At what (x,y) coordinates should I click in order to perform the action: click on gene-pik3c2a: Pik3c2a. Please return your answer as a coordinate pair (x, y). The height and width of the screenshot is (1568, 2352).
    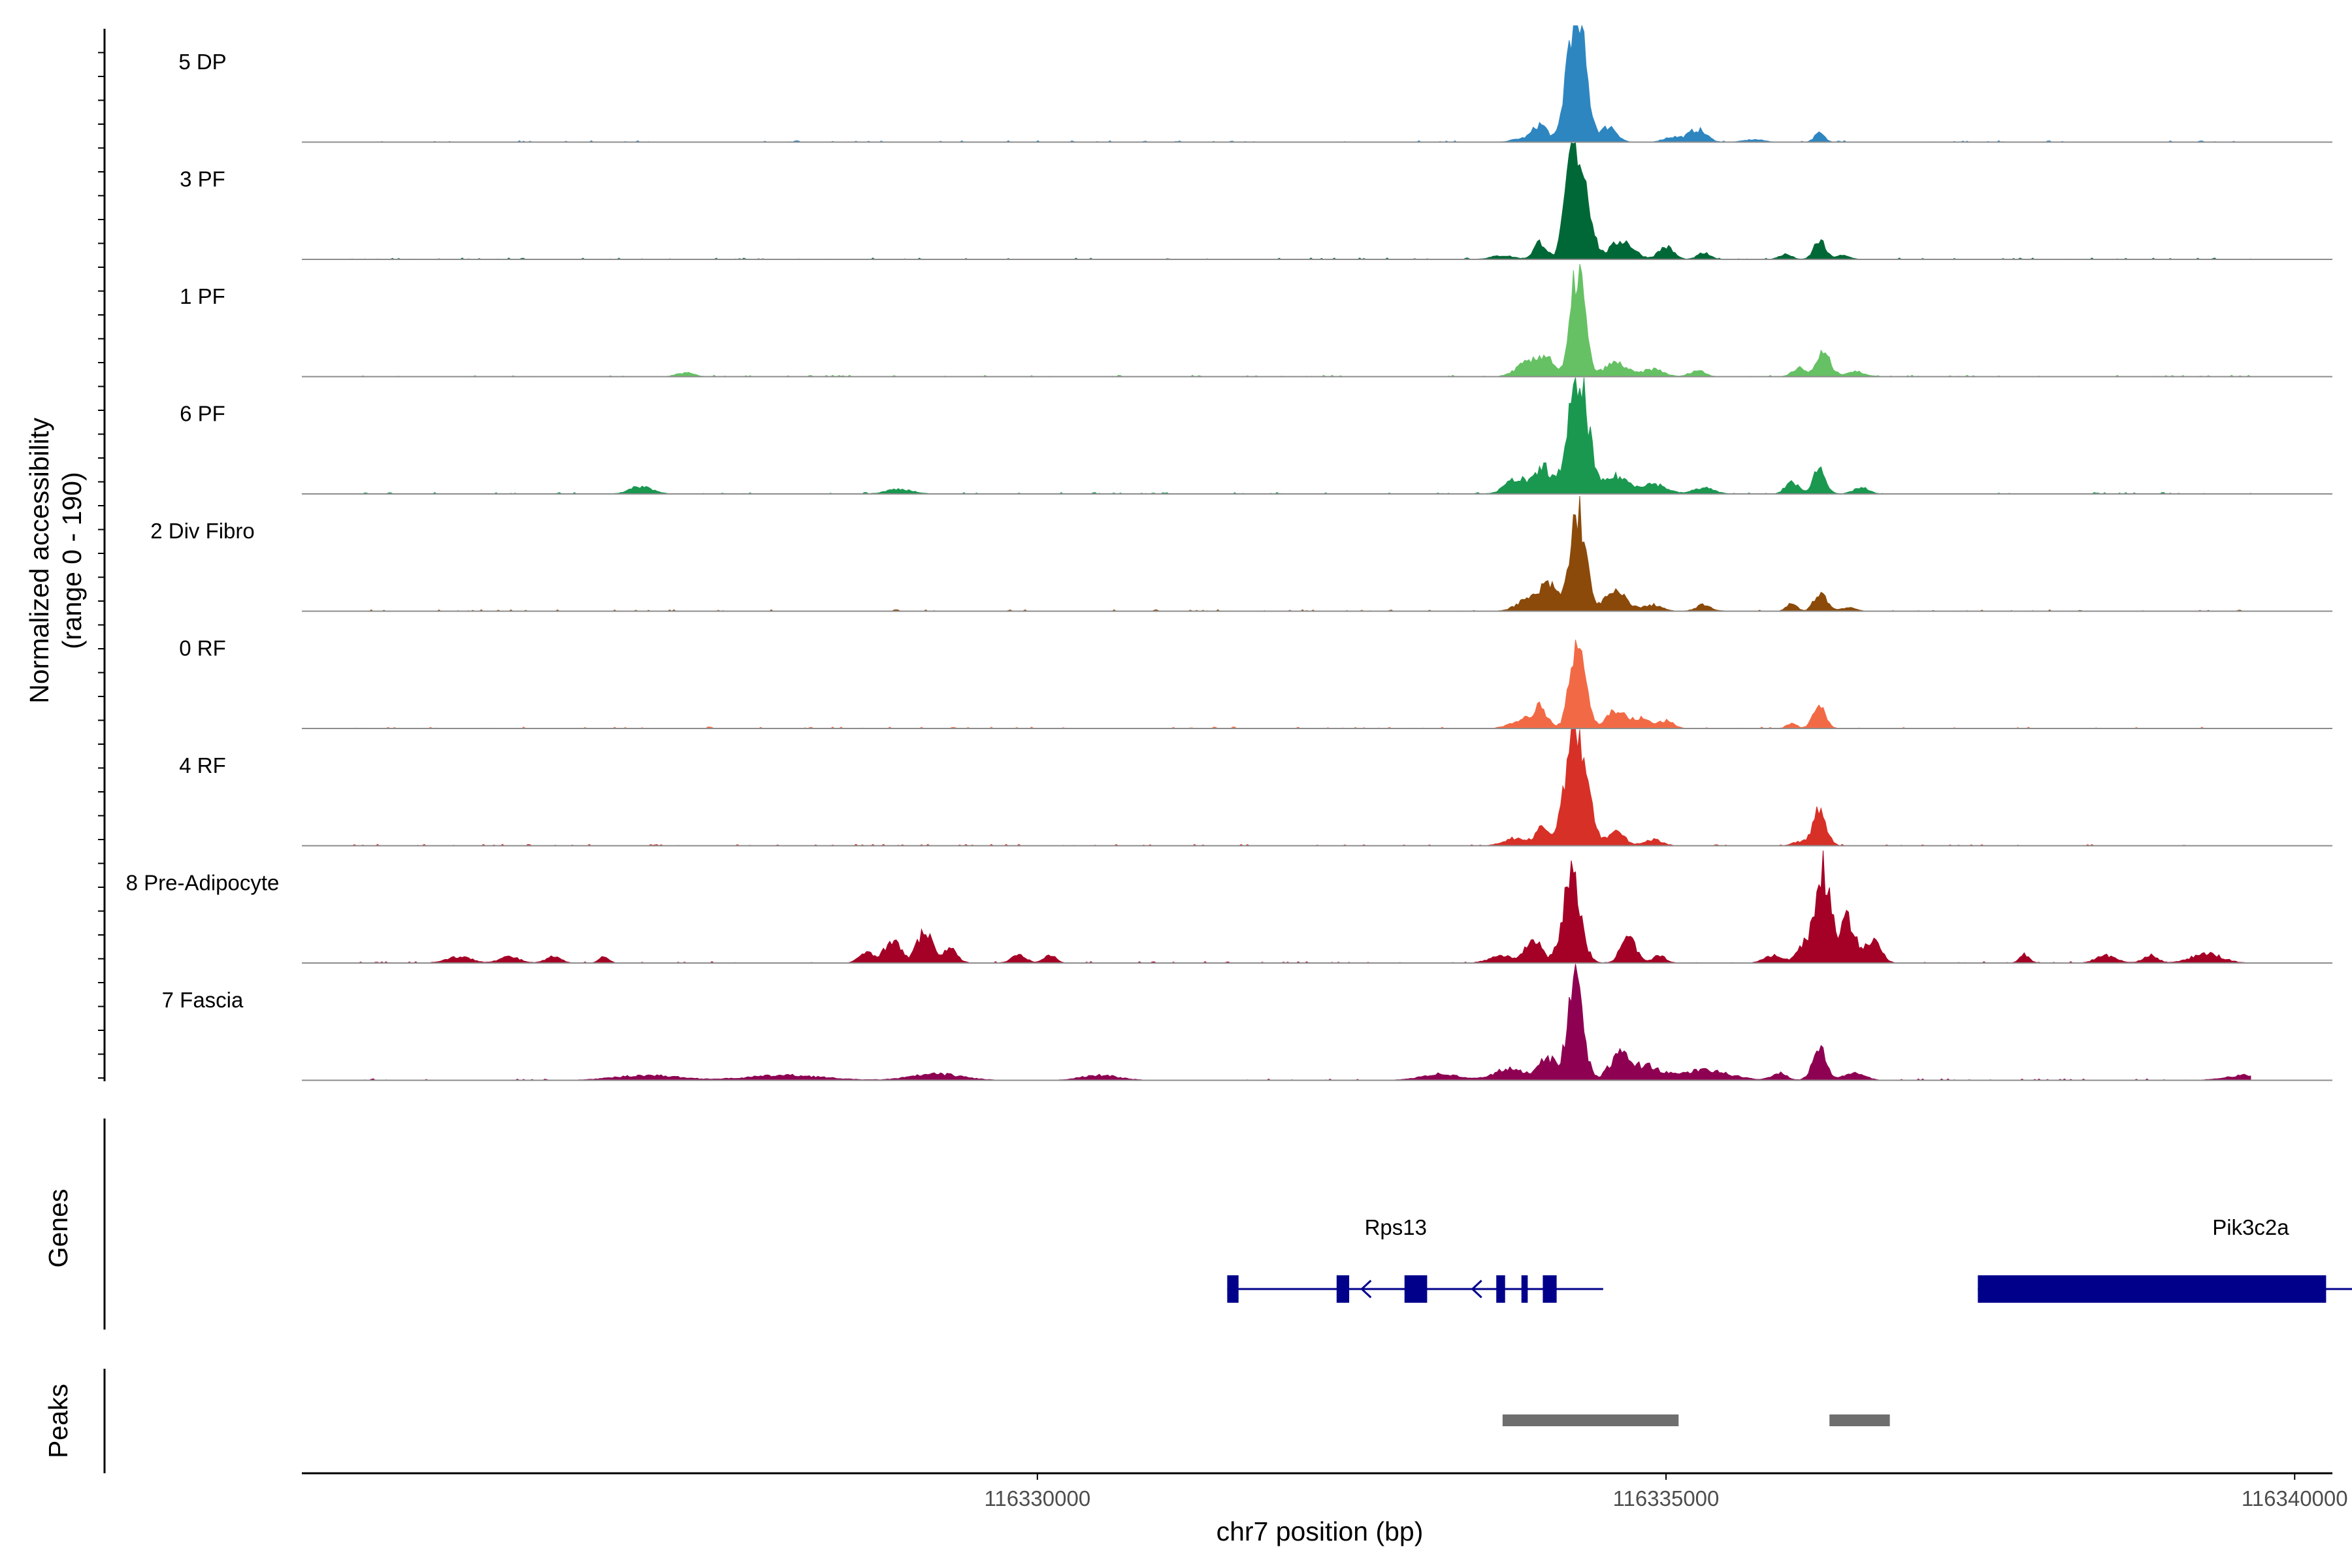
    Looking at the image, I should click on (2165, 1259).